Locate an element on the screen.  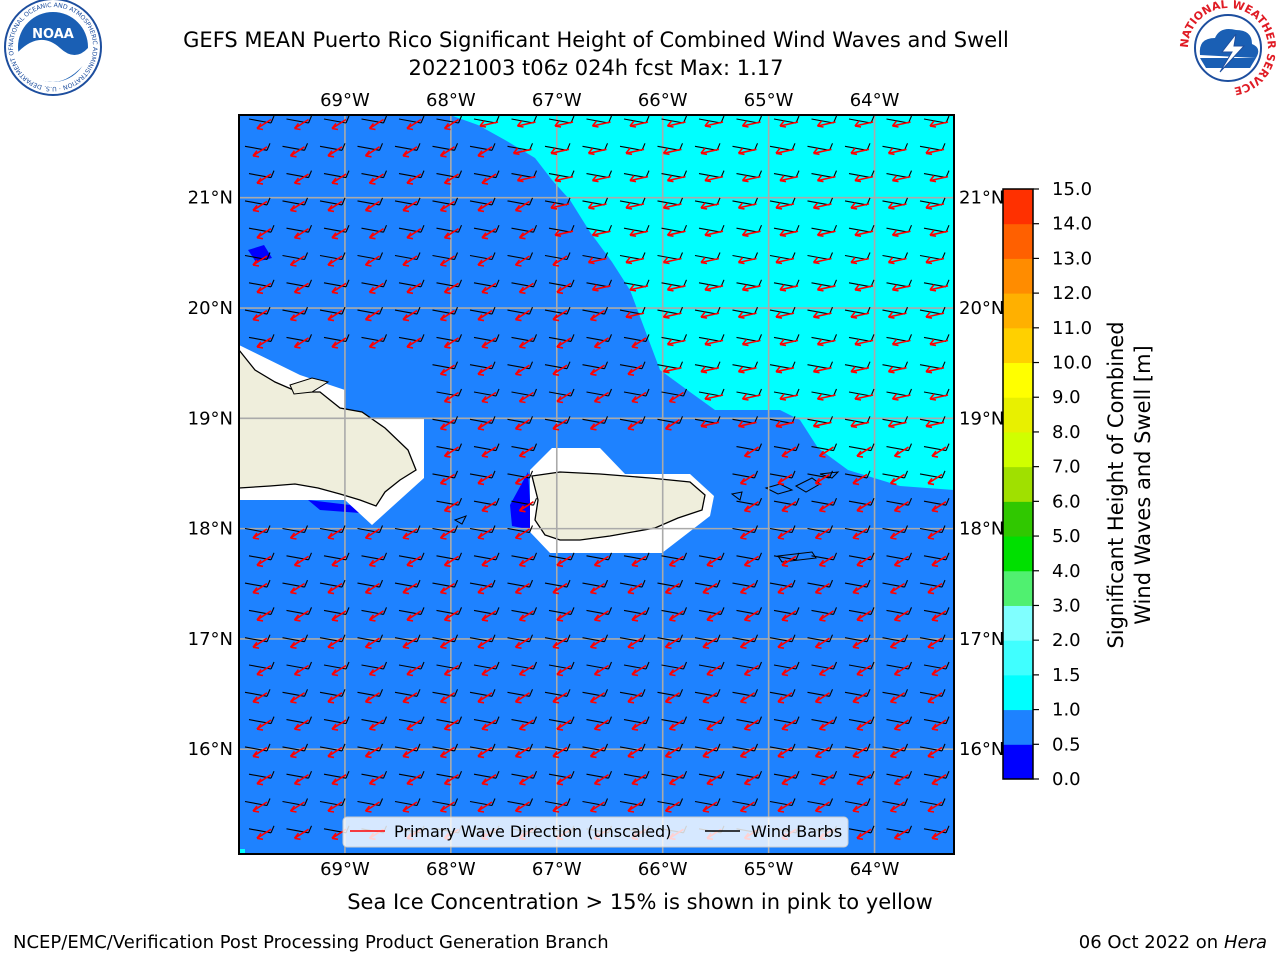
colorbar-tick-label-13: 11.0 is located at coordinates (1072, 328).